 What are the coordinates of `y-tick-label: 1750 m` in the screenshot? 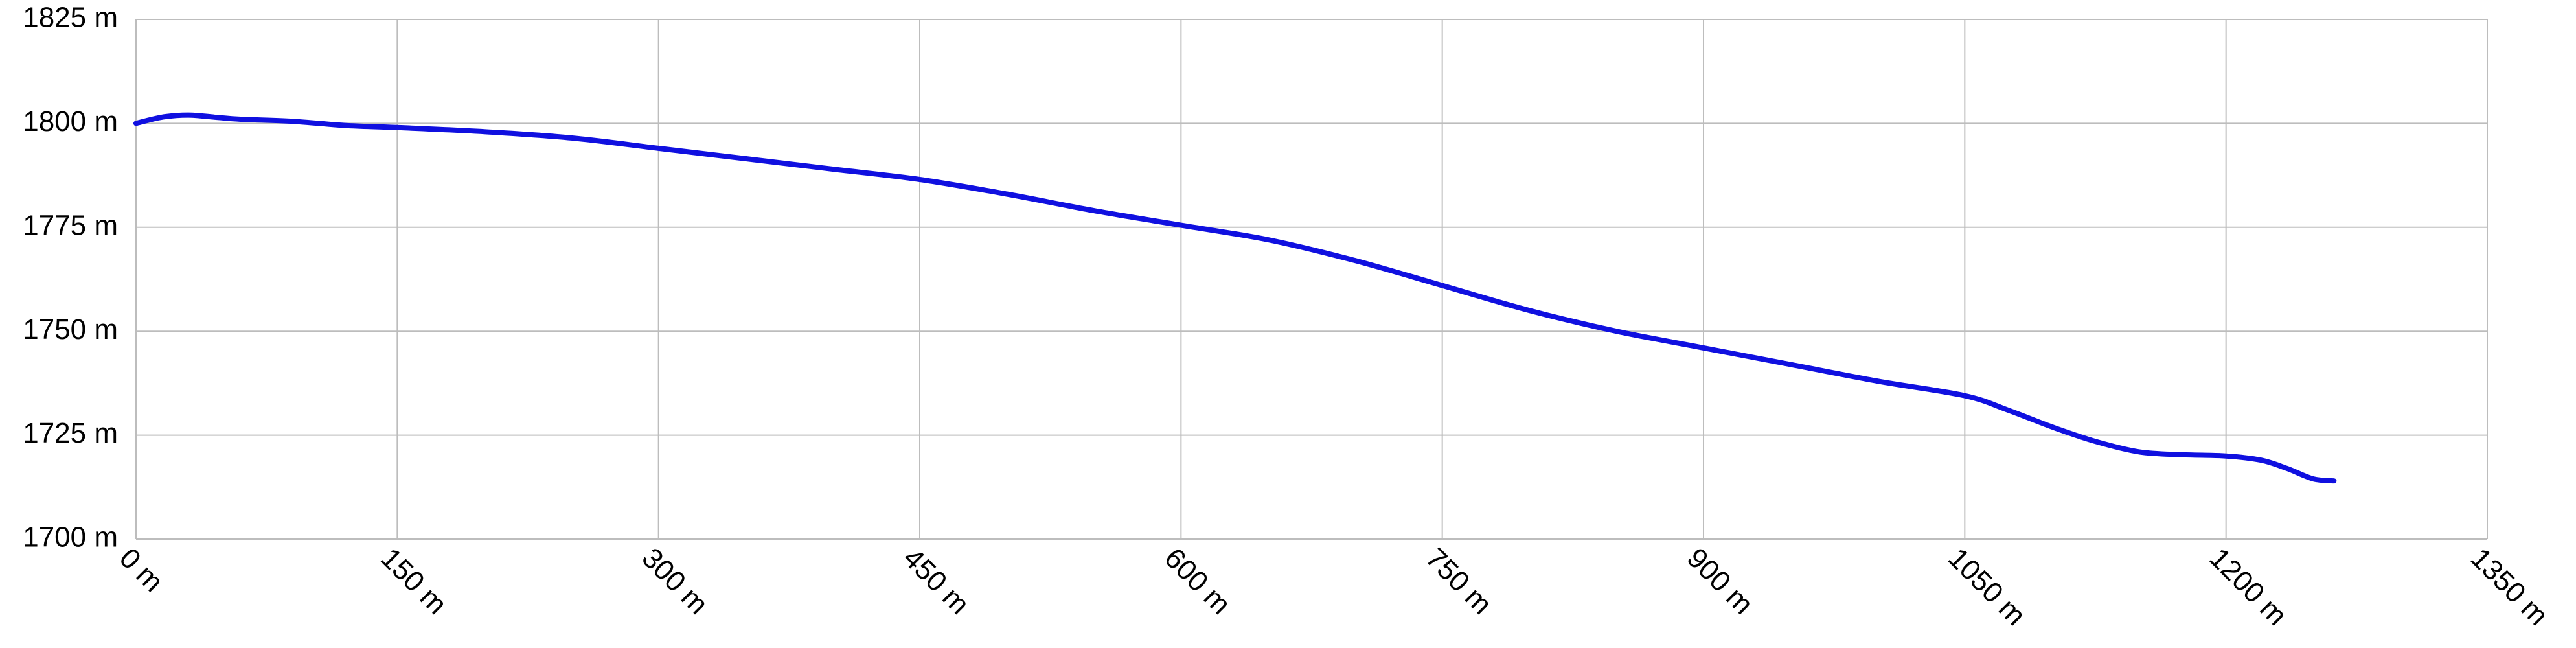 It's located at (70, 329).